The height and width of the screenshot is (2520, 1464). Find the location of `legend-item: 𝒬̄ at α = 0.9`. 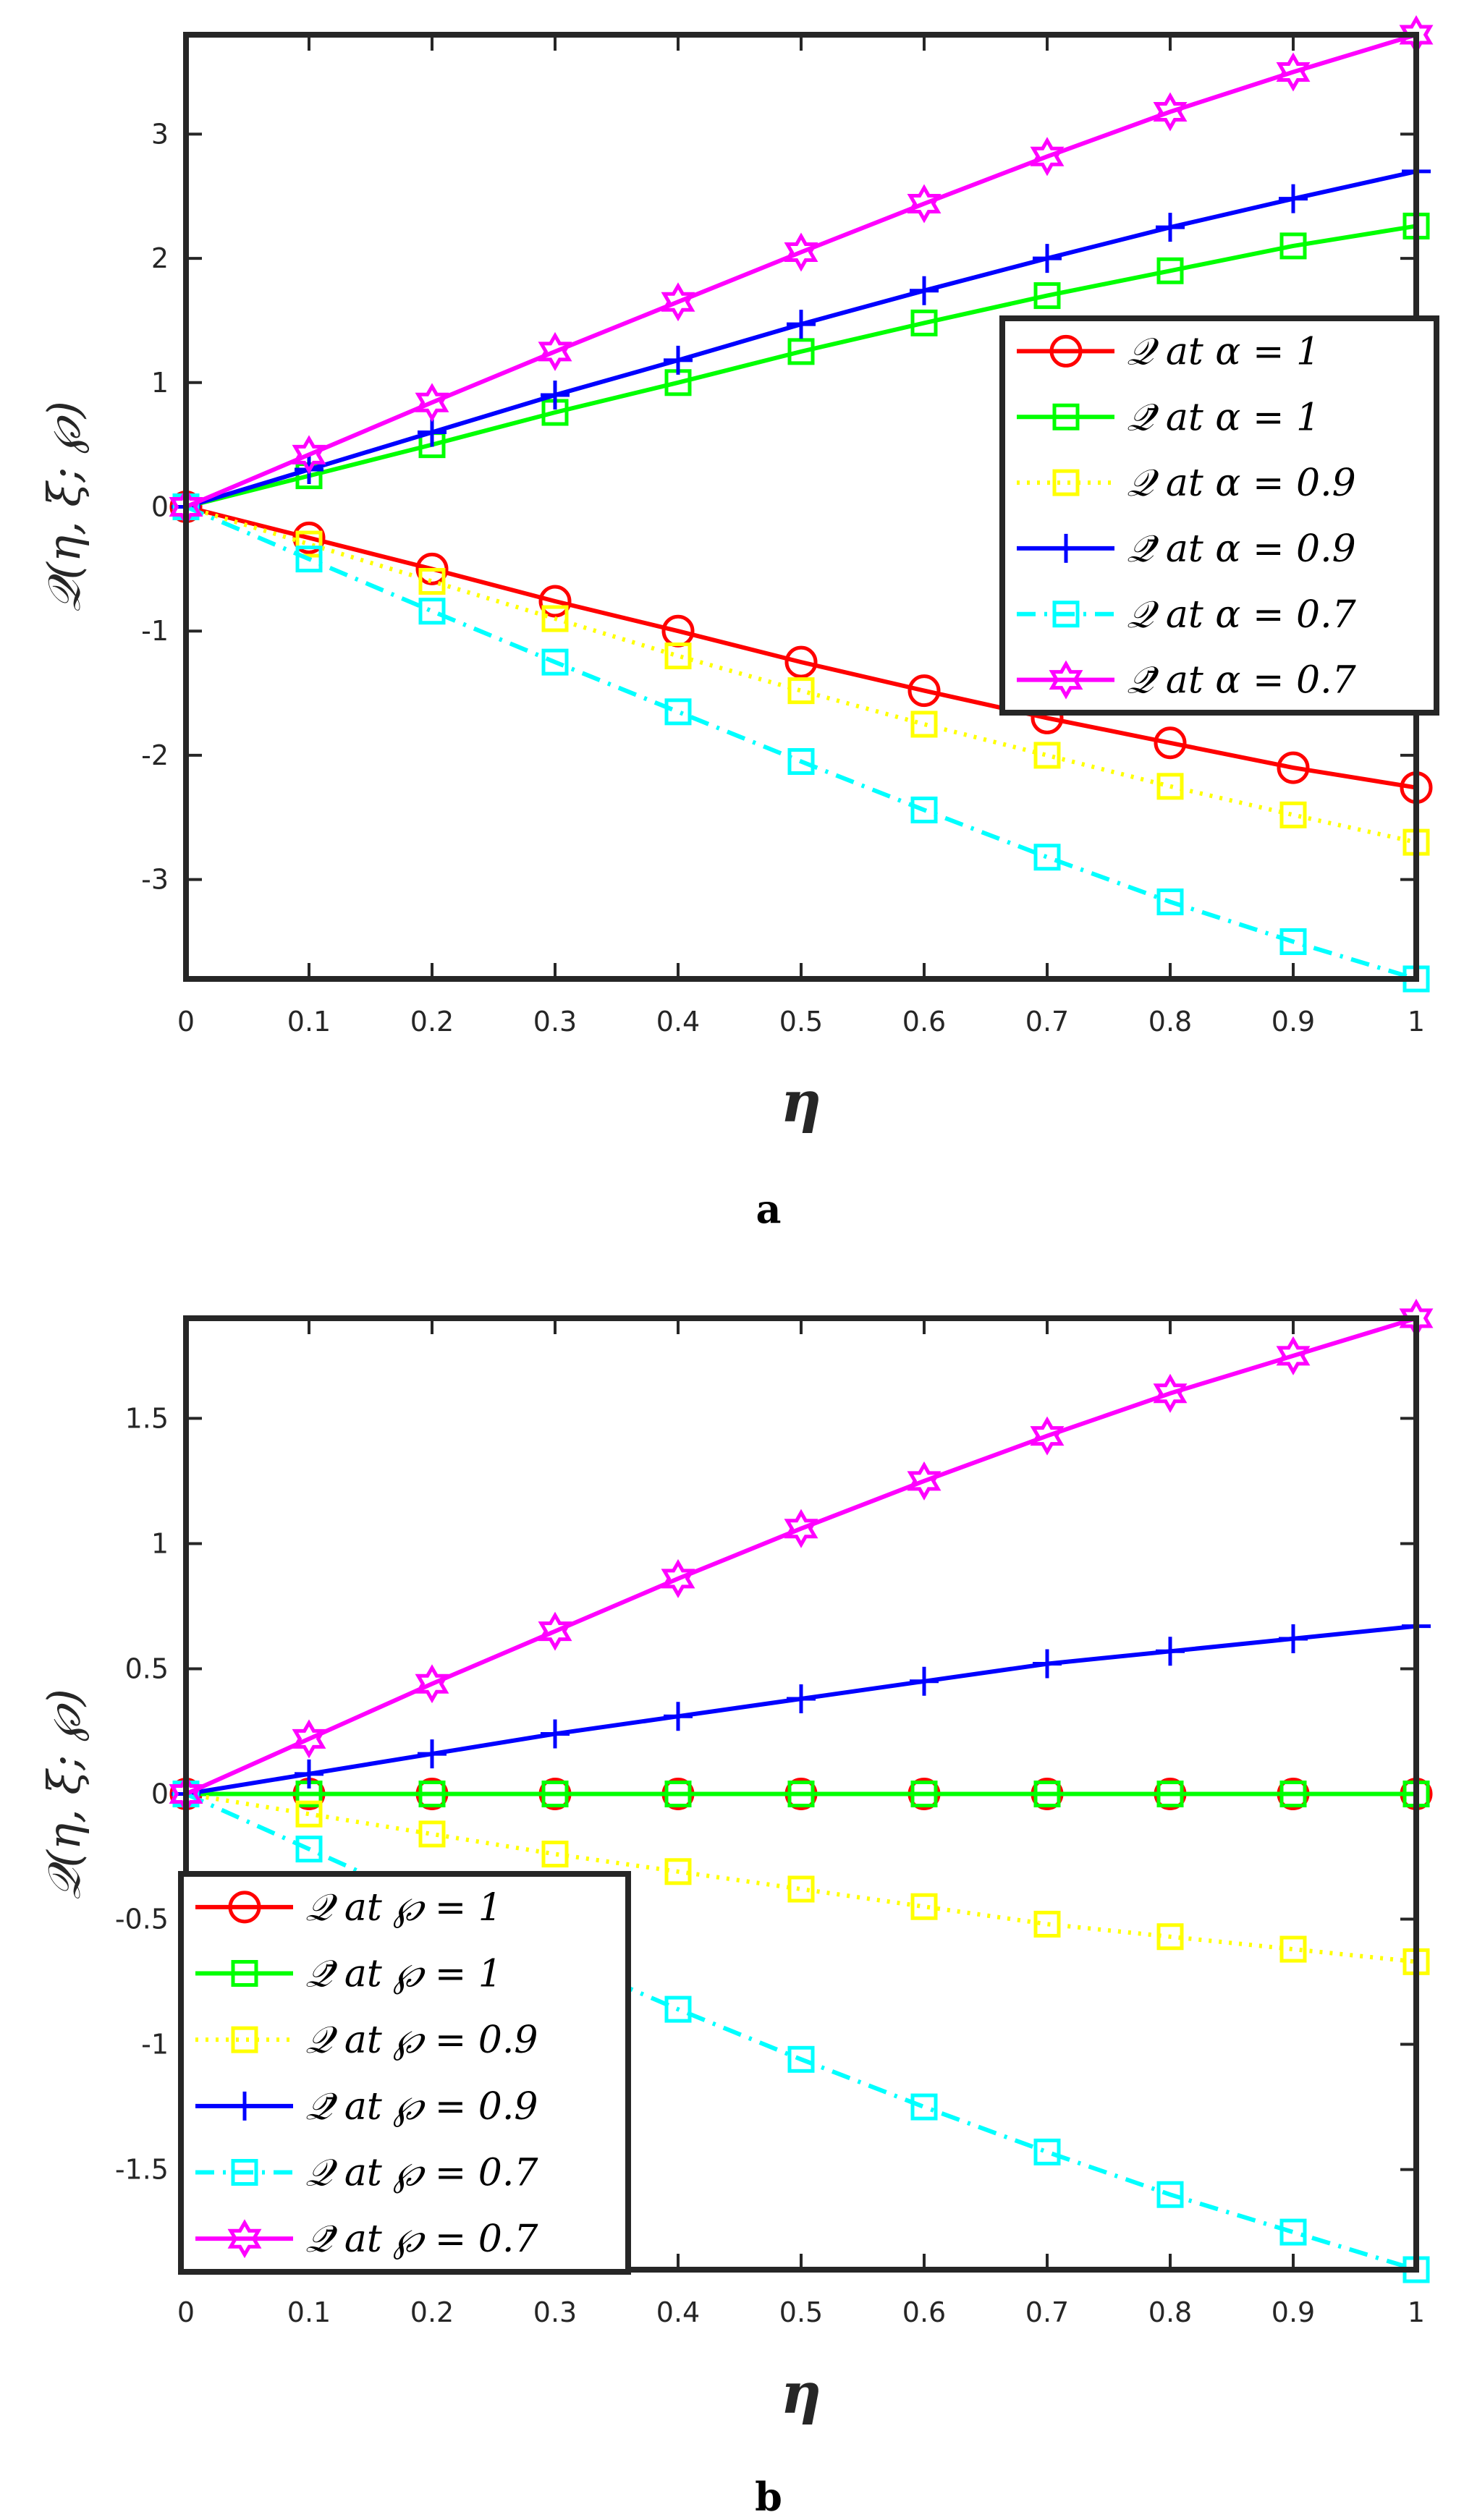

legend-item: 𝒬̄ at α = 0.9 is located at coordinates (1186, 549).